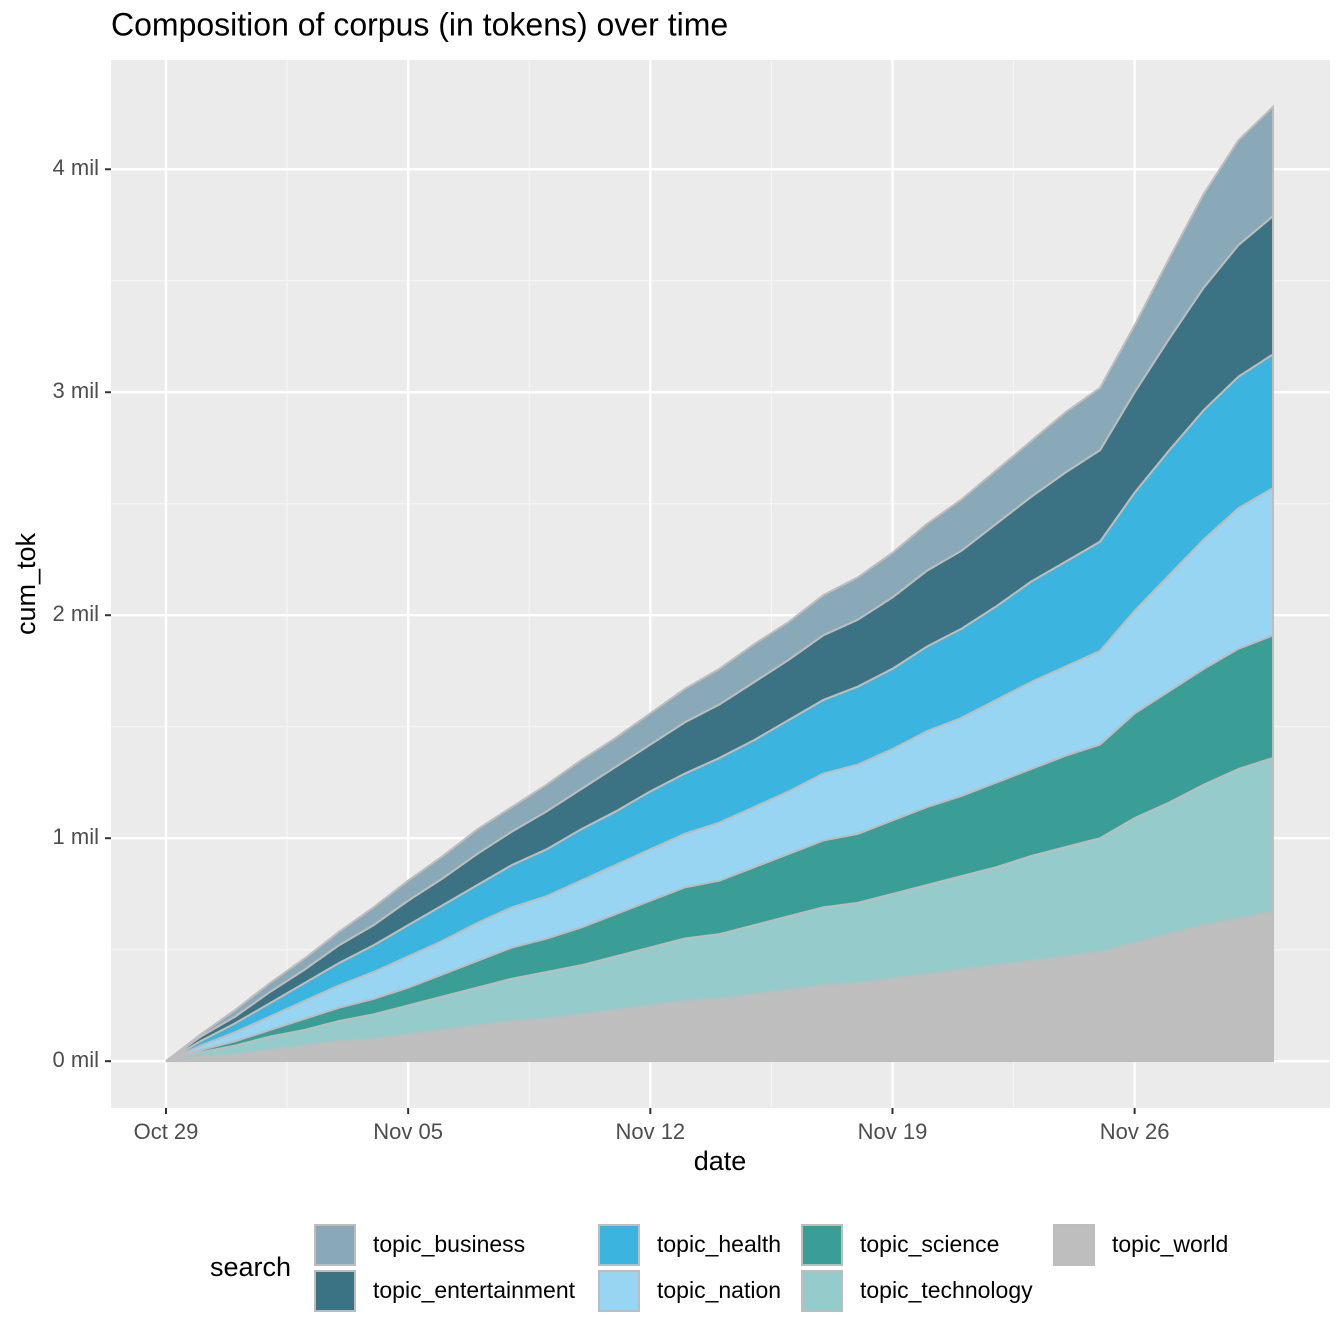 The image size is (1344, 1344). I want to click on legend-label: topic_nation, so click(719, 1290).